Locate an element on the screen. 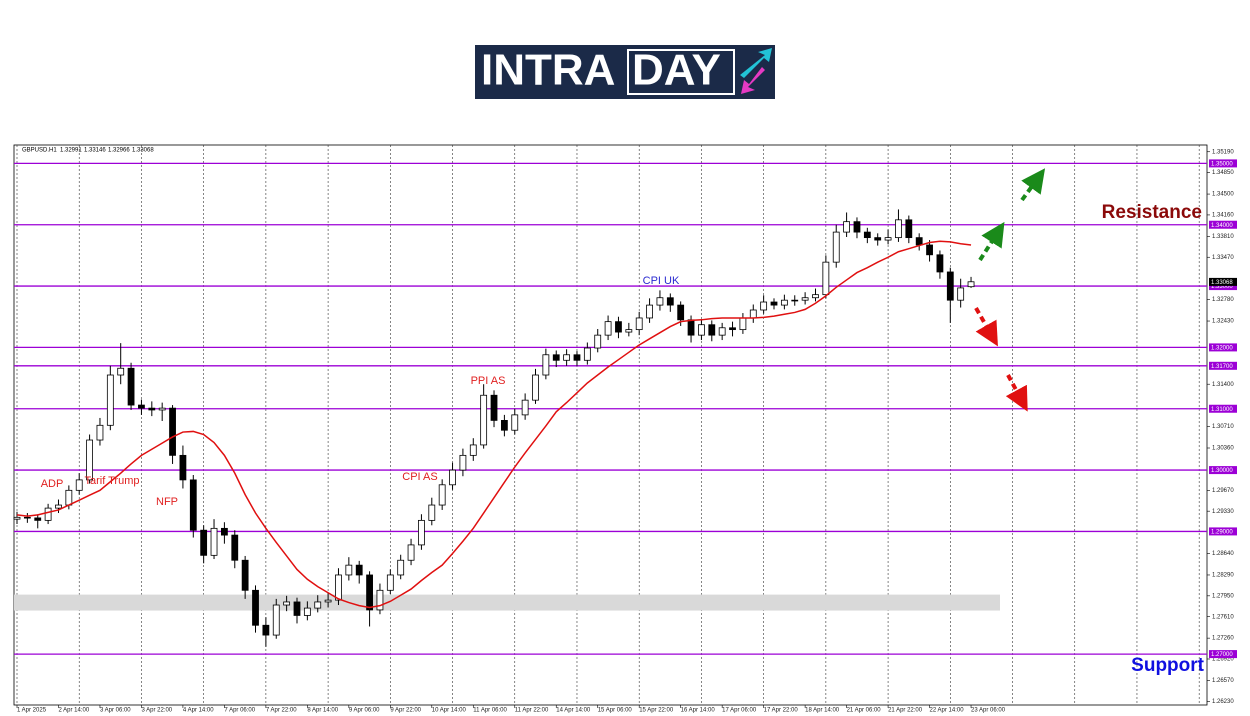 Image resolution: width=1250 pixels, height=716 pixels. level-label: 1.33000 is located at coordinates (1222, 287).